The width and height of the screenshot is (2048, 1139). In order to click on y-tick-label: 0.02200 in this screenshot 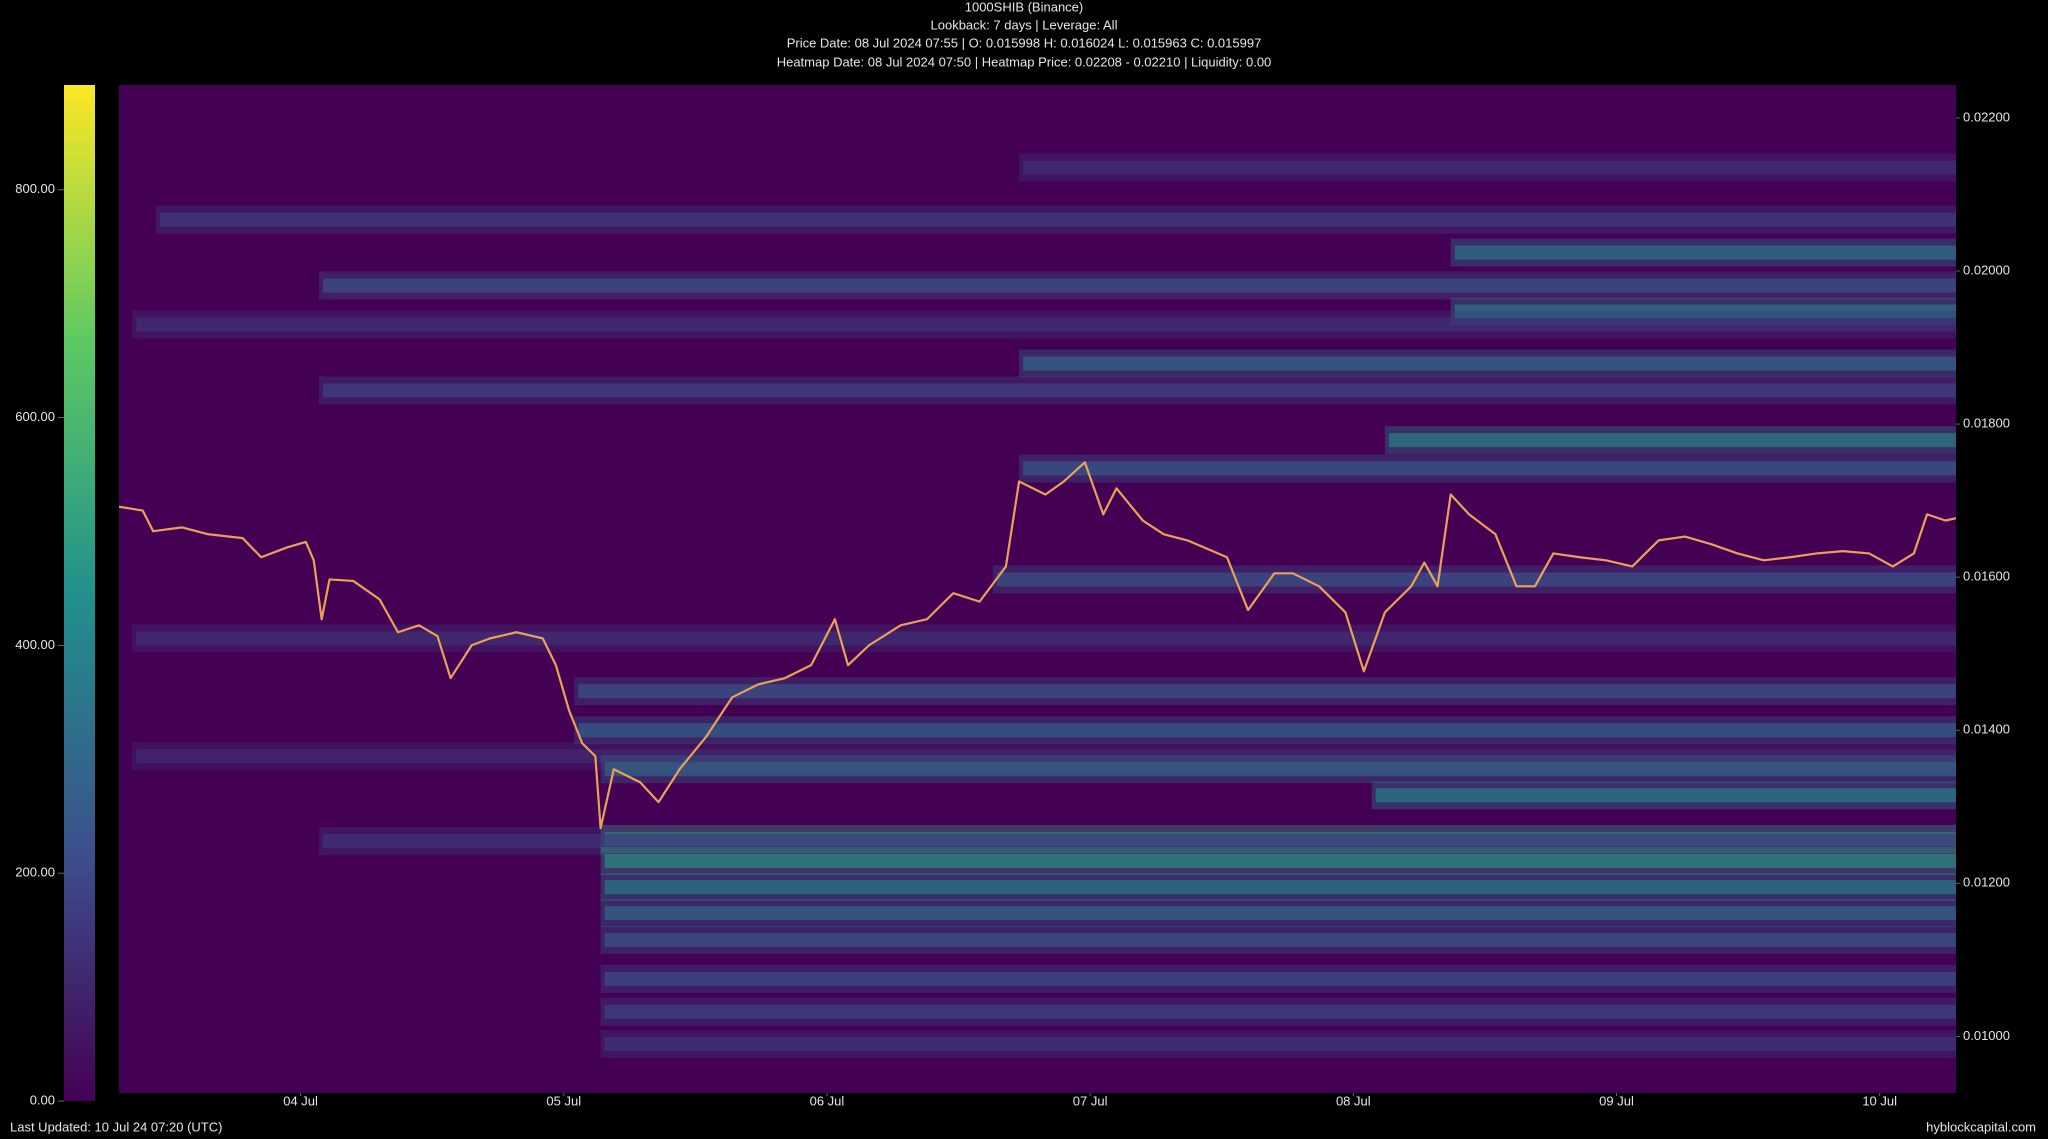, I will do `click(1986, 116)`.